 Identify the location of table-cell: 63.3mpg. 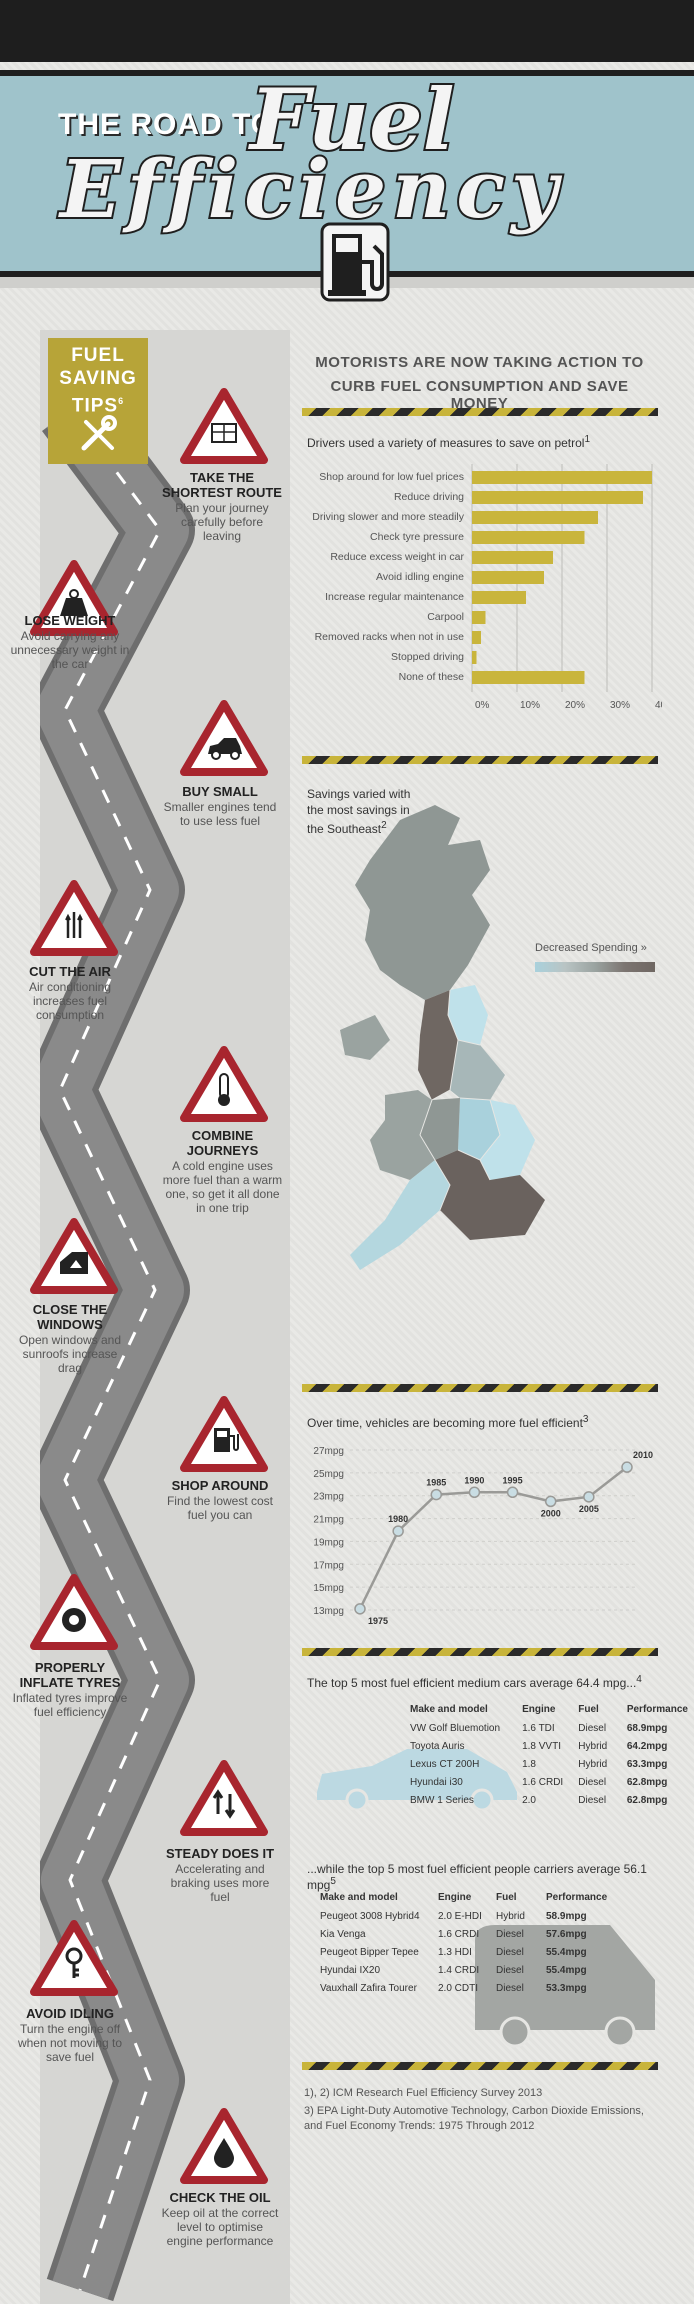
(647, 1764).